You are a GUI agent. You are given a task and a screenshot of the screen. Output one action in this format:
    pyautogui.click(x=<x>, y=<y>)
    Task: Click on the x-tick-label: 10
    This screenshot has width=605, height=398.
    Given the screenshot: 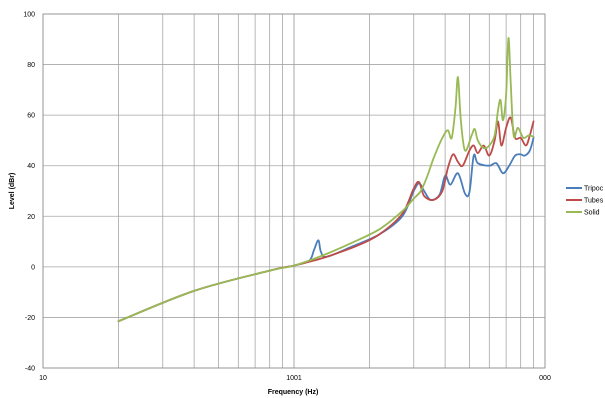 What is the action you would take?
    pyautogui.click(x=43, y=378)
    